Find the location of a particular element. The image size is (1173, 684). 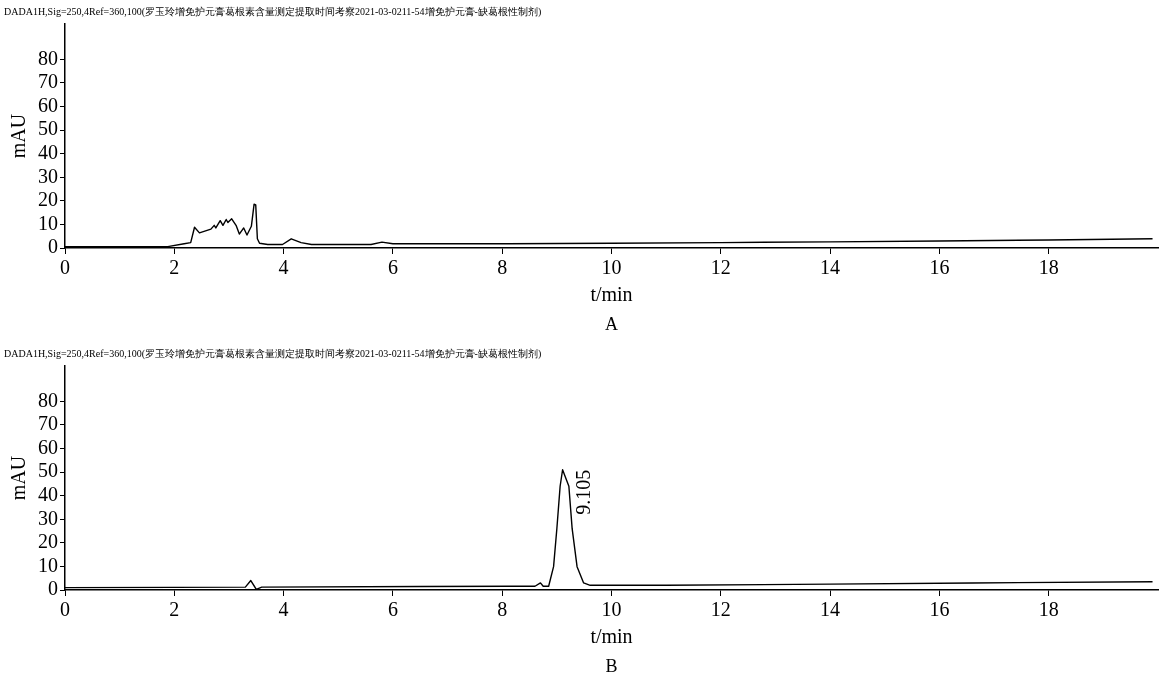

annotation: 9.105 is located at coordinates (582, 492).